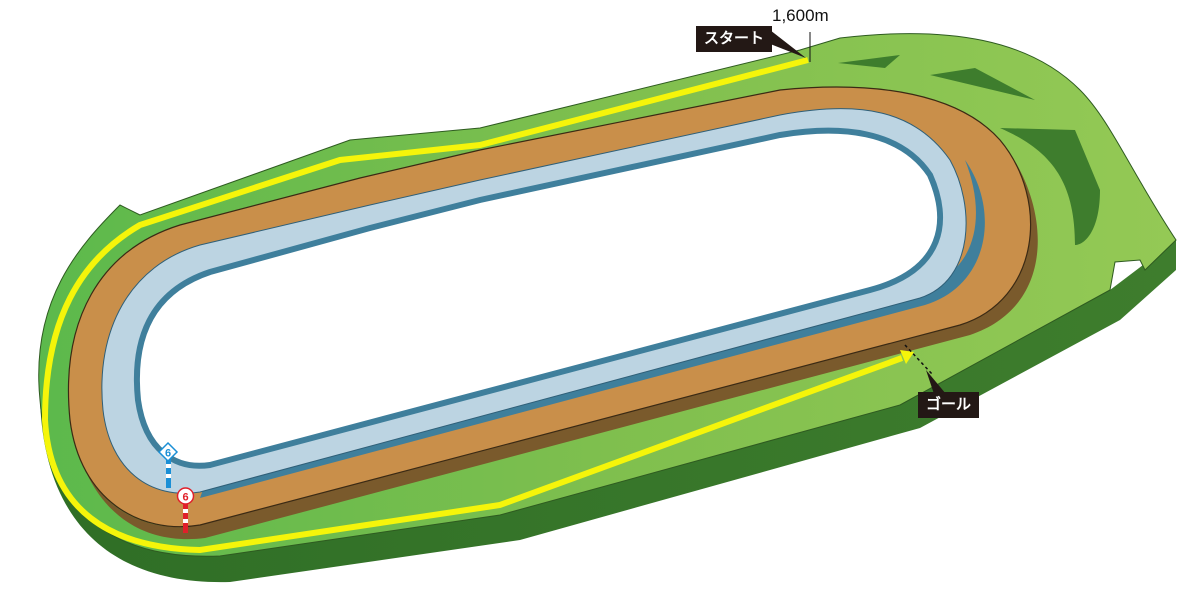 This screenshot has height=616, width=1198. What do you see at coordinates (949, 405) in the screenshot?
I see `goal-label: ゴール` at bounding box center [949, 405].